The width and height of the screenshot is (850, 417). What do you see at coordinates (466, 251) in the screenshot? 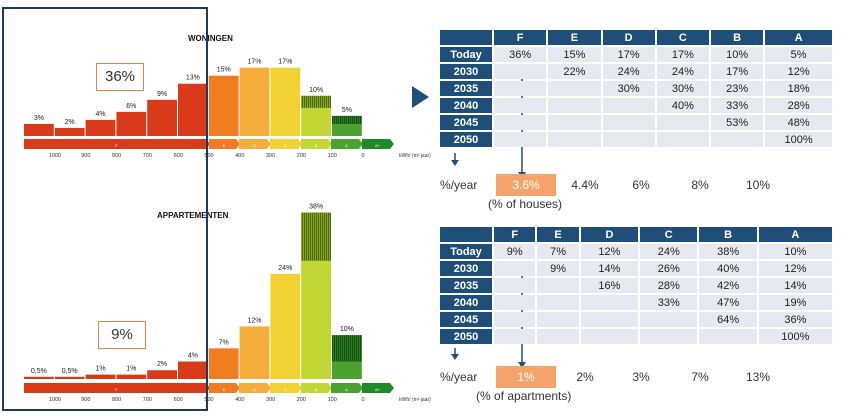
I see `table-row-header: Today` at bounding box center [466, 251].